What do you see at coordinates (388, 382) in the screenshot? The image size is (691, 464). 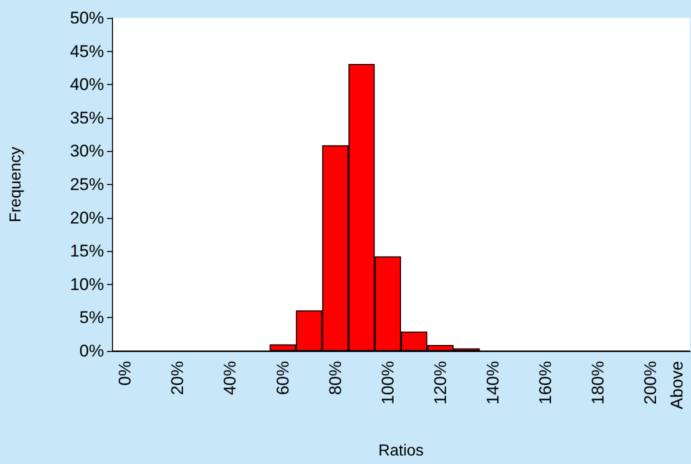 I see `x-tick-label: 100%` at bounding box center [388, 382].